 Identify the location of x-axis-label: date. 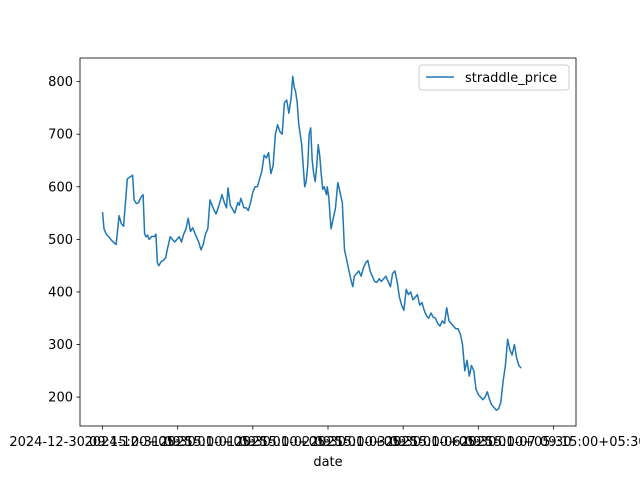
(327, 462).